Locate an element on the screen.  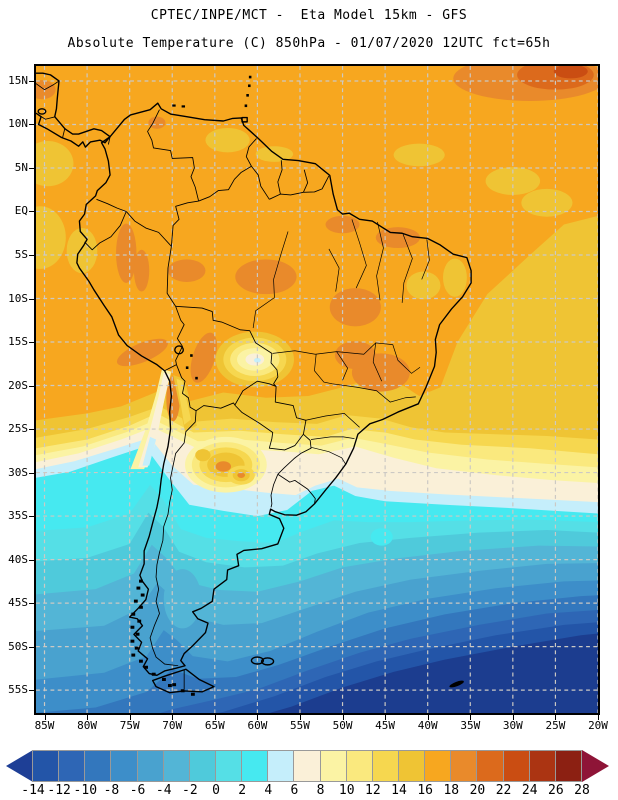
colorbar-arrow-right is located at coordinates (595, 766).